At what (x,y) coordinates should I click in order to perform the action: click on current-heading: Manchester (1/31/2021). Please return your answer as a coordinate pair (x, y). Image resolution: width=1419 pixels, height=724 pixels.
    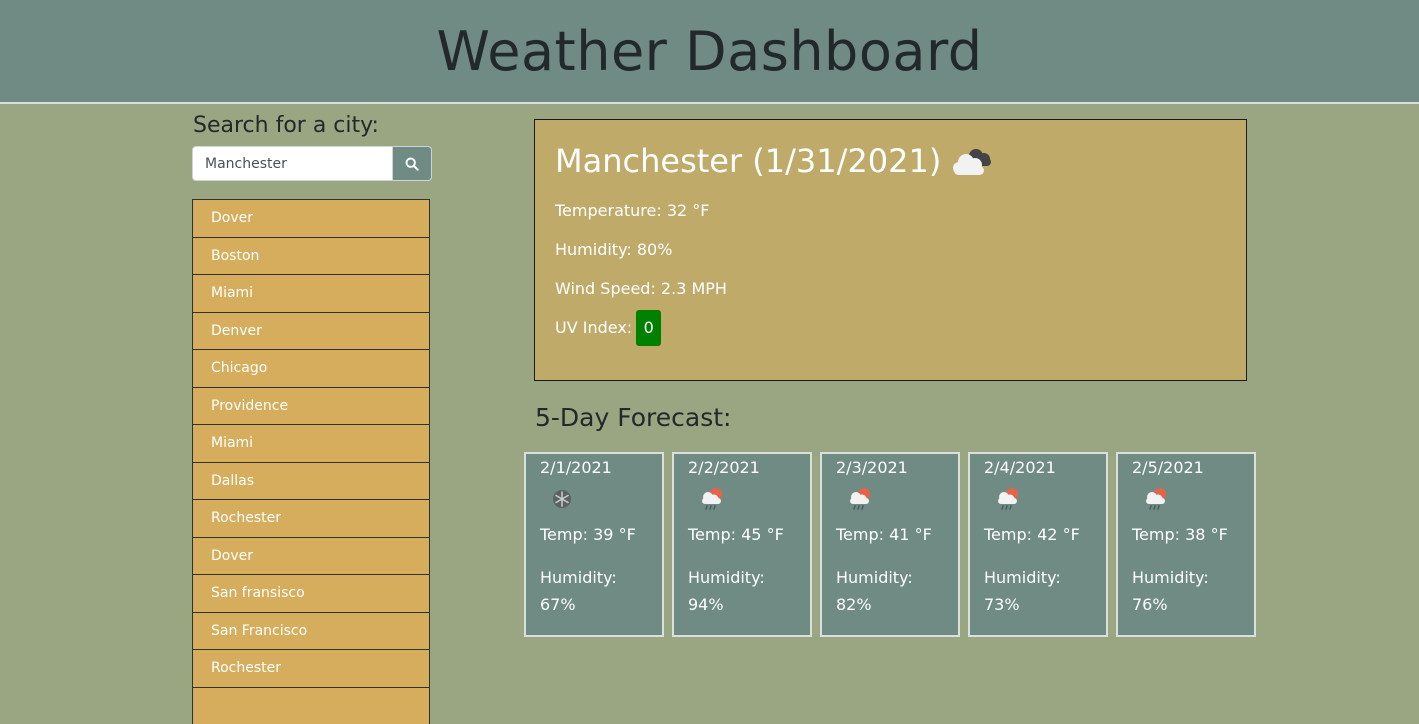
    Looking at the image, I should click on (890, 161).